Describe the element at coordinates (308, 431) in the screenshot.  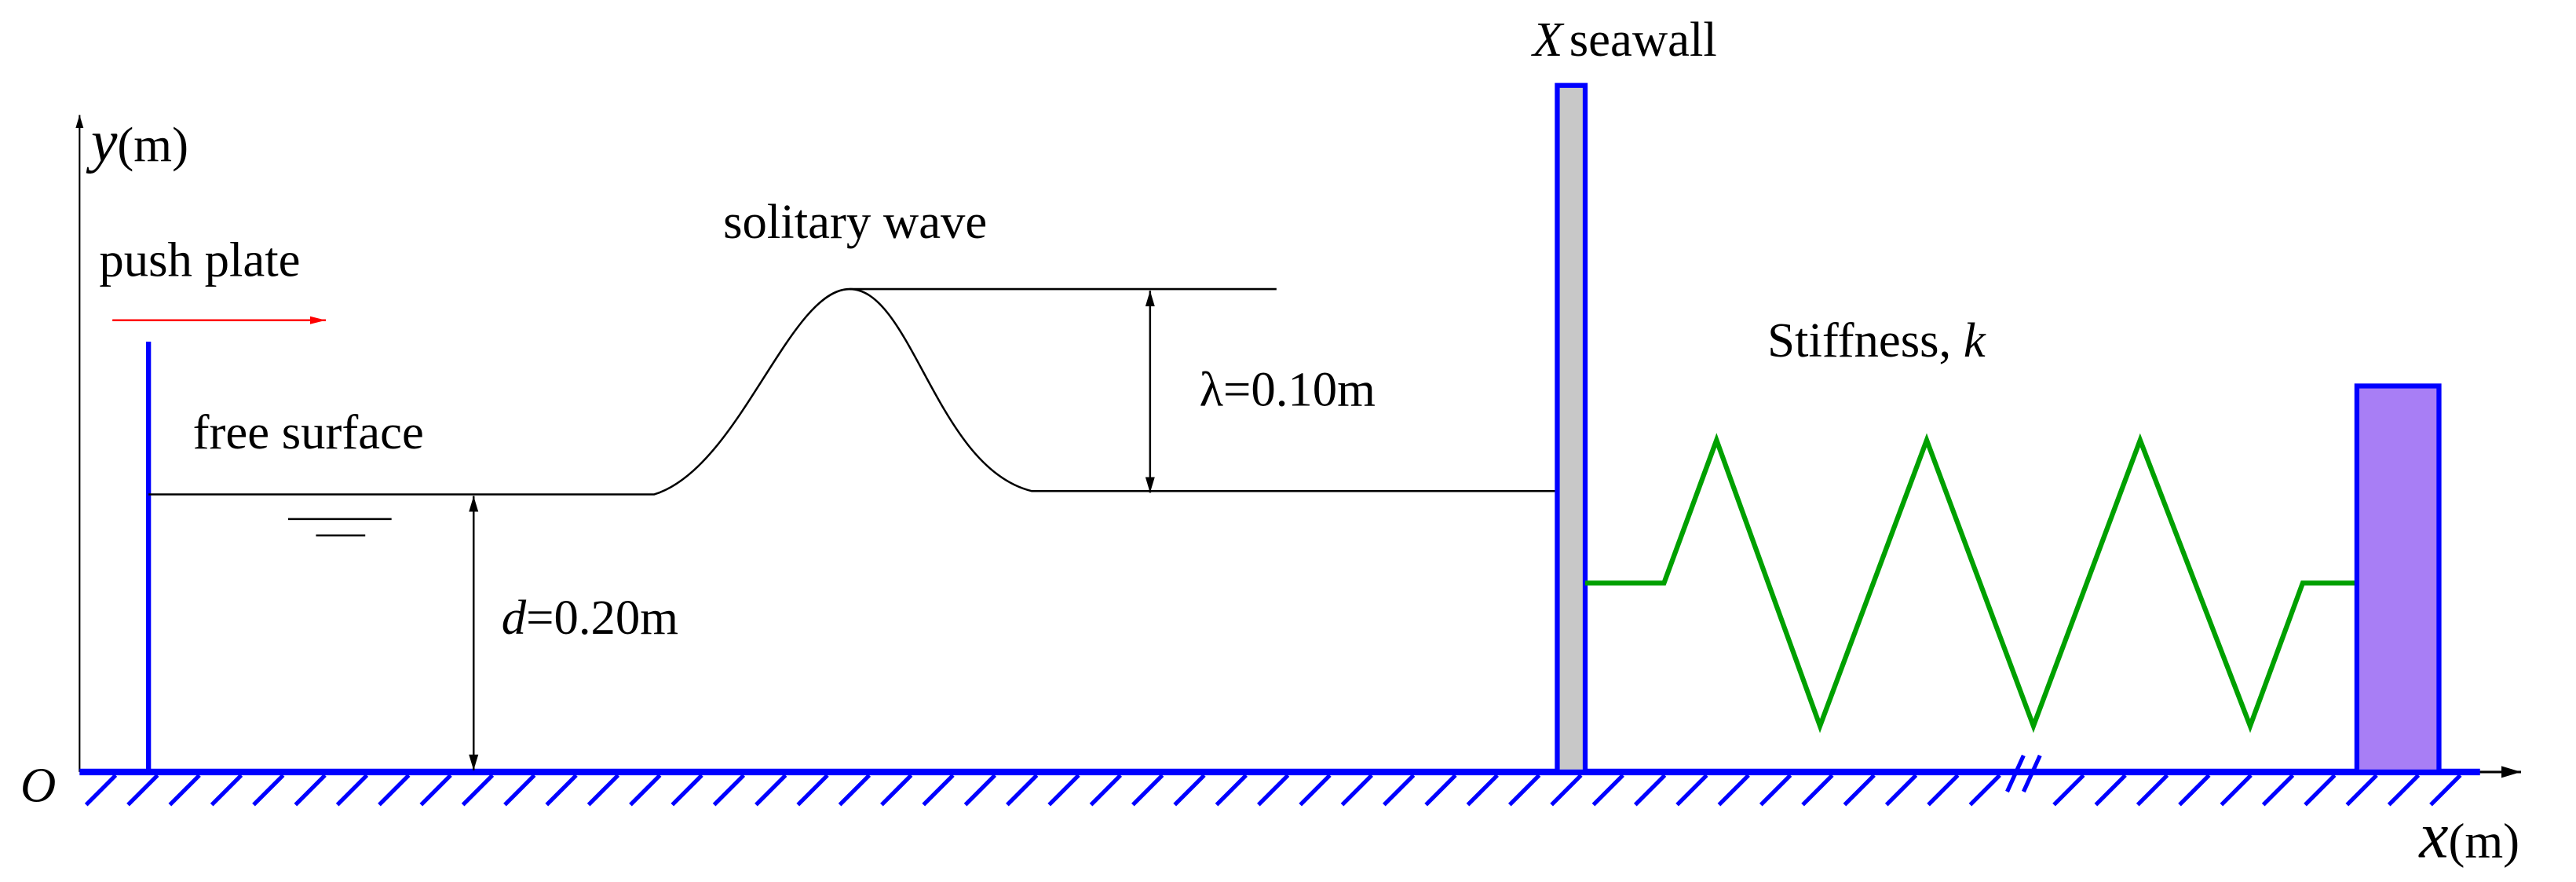
I see `free-surface-label: free surface` at that location.